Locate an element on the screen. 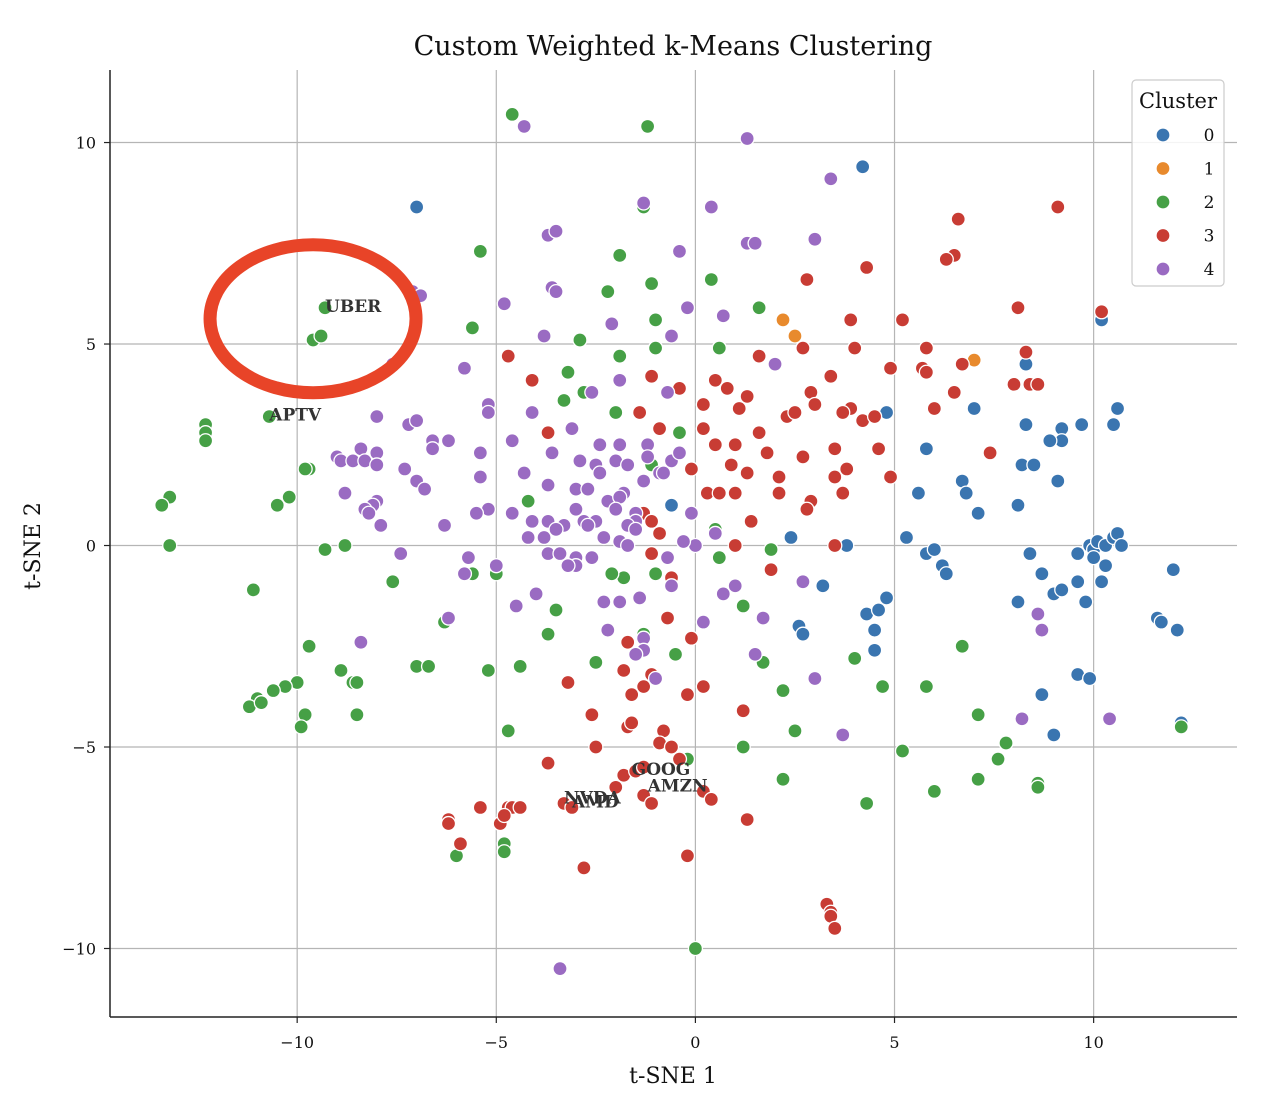 The width and height of the screenshot is (1278, 1118). x-tick-label: −10 is located at coordinates (297, 1042).